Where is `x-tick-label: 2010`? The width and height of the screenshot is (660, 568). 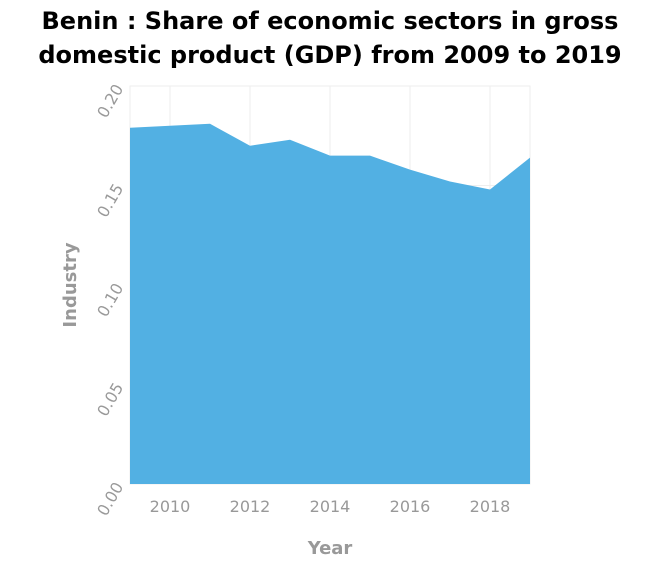
x-tick-label: 2010 is located at coordinates (170, 506).